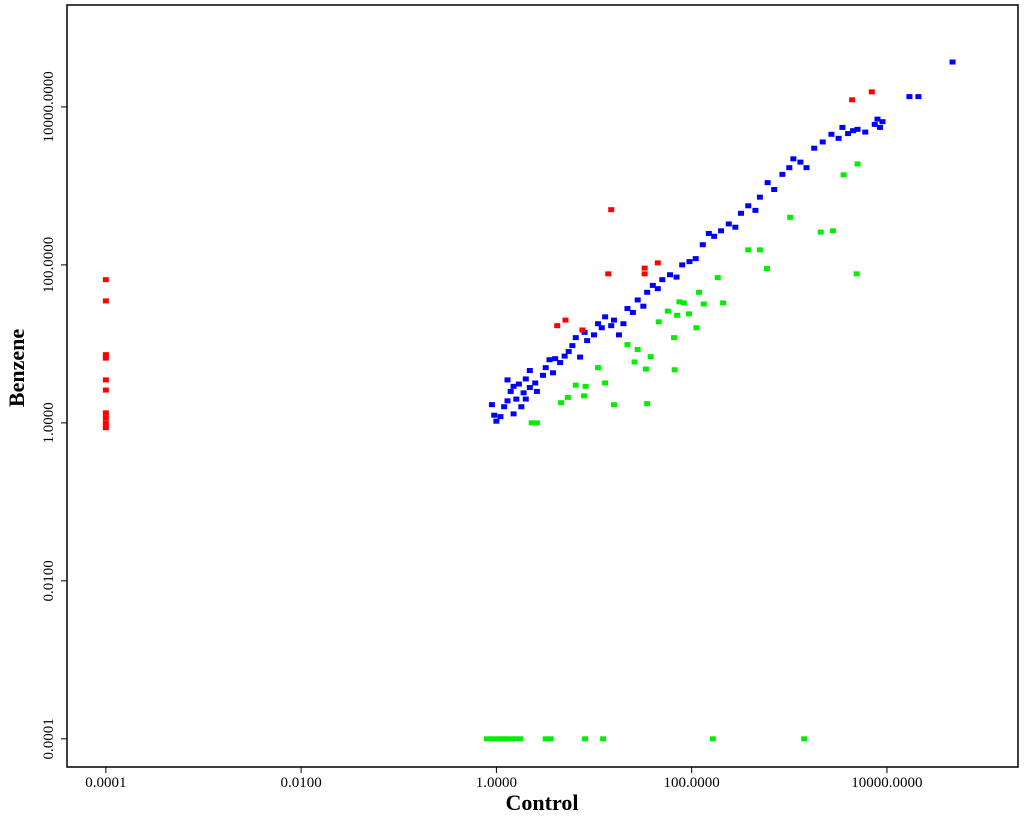  I want to click on x-tick-label: 0.0100, so click(300, 783).